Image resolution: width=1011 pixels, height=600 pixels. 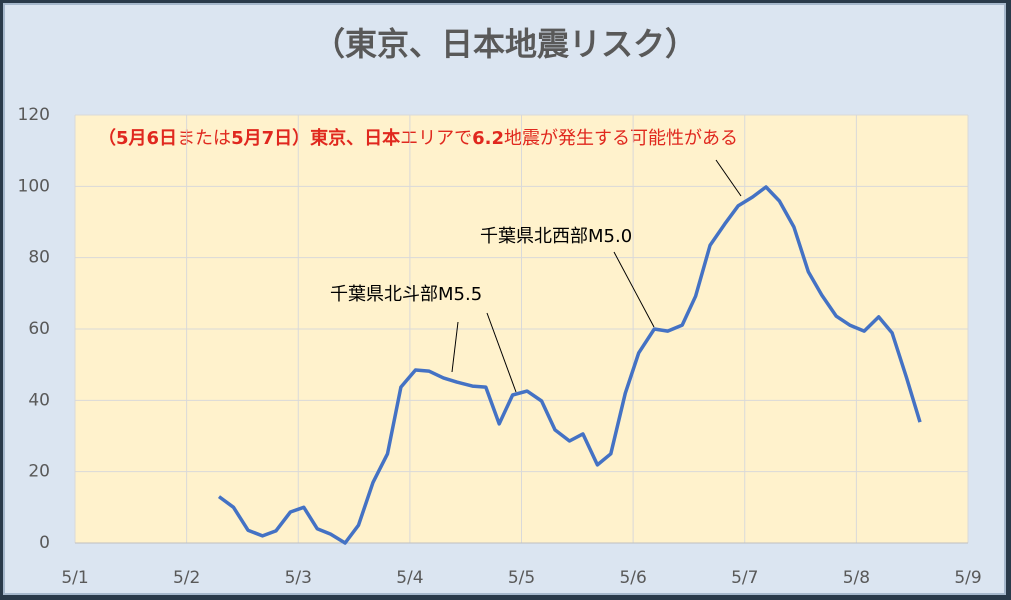 What do you see at coordinates (556, 236) in the screenshot?
I see `callout: 千葉県北西部M5.0` at bounding box center [556, 236].